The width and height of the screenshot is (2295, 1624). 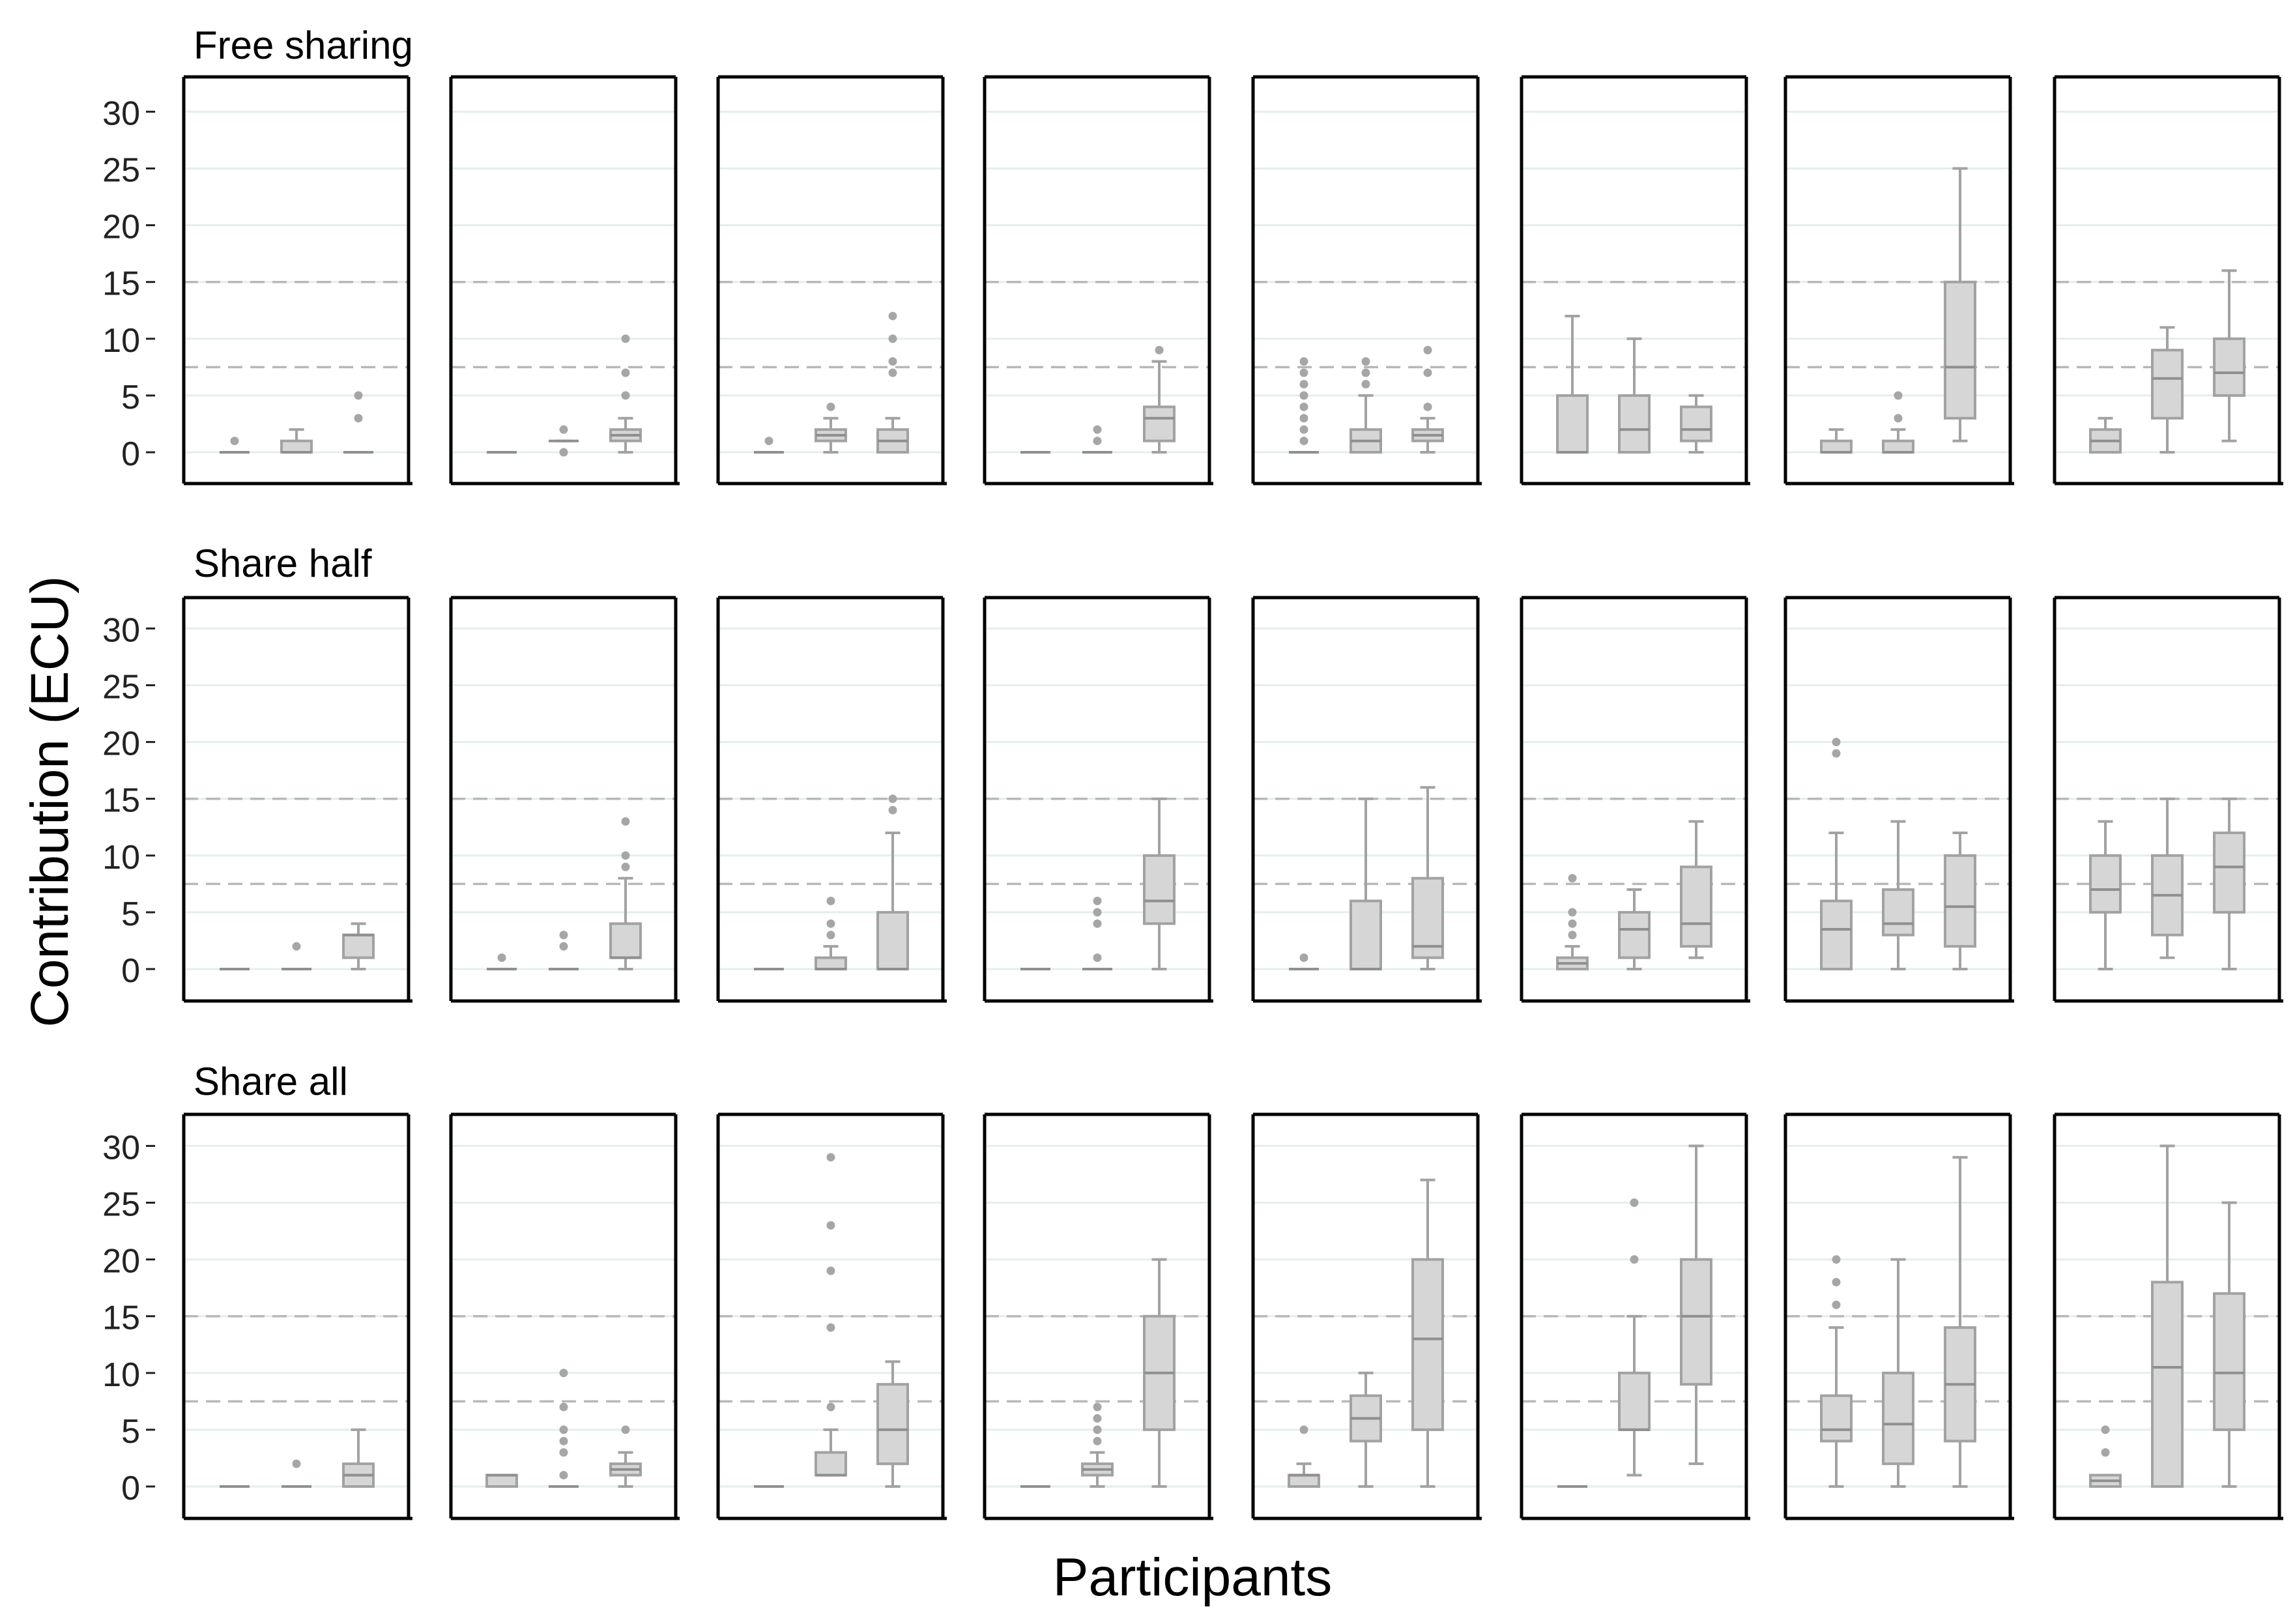 What do you see at coordinates (121, 1205) in the screenshot?
I see `y-tick-label: 25` at bounding box center [121, 1205].